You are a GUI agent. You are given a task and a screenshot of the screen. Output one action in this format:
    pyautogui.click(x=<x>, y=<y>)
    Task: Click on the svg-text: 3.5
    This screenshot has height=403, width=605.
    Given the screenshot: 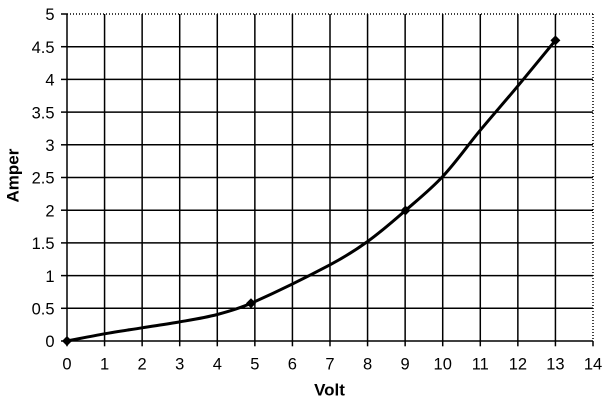 What is the action you would take?
    pyautogui.click(x=43, y=113)
    